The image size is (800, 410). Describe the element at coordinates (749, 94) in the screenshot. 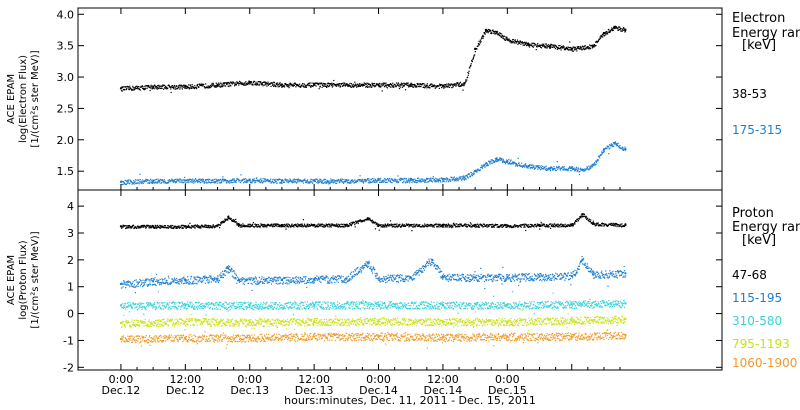

I see `legend-entry: 38-53` at that location.